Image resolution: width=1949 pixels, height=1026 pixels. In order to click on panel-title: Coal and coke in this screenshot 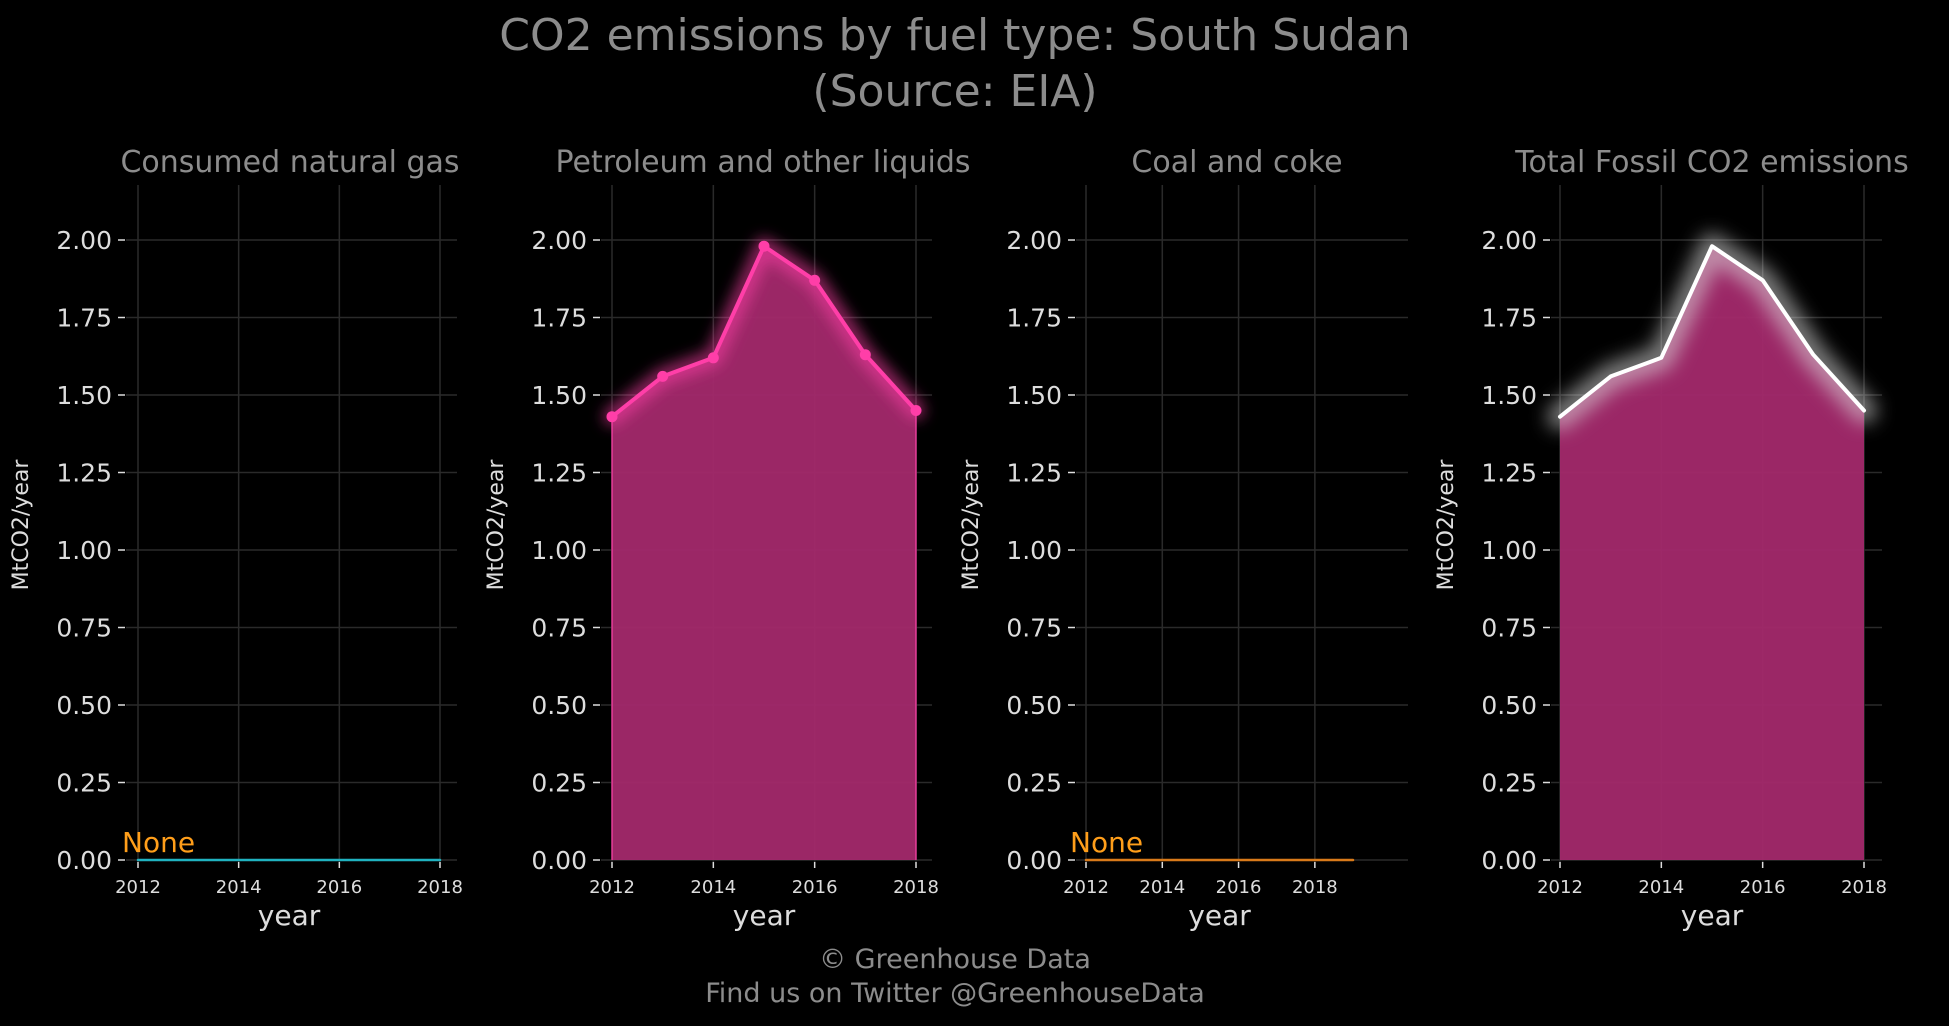, I will do `click(1236, 162)`.